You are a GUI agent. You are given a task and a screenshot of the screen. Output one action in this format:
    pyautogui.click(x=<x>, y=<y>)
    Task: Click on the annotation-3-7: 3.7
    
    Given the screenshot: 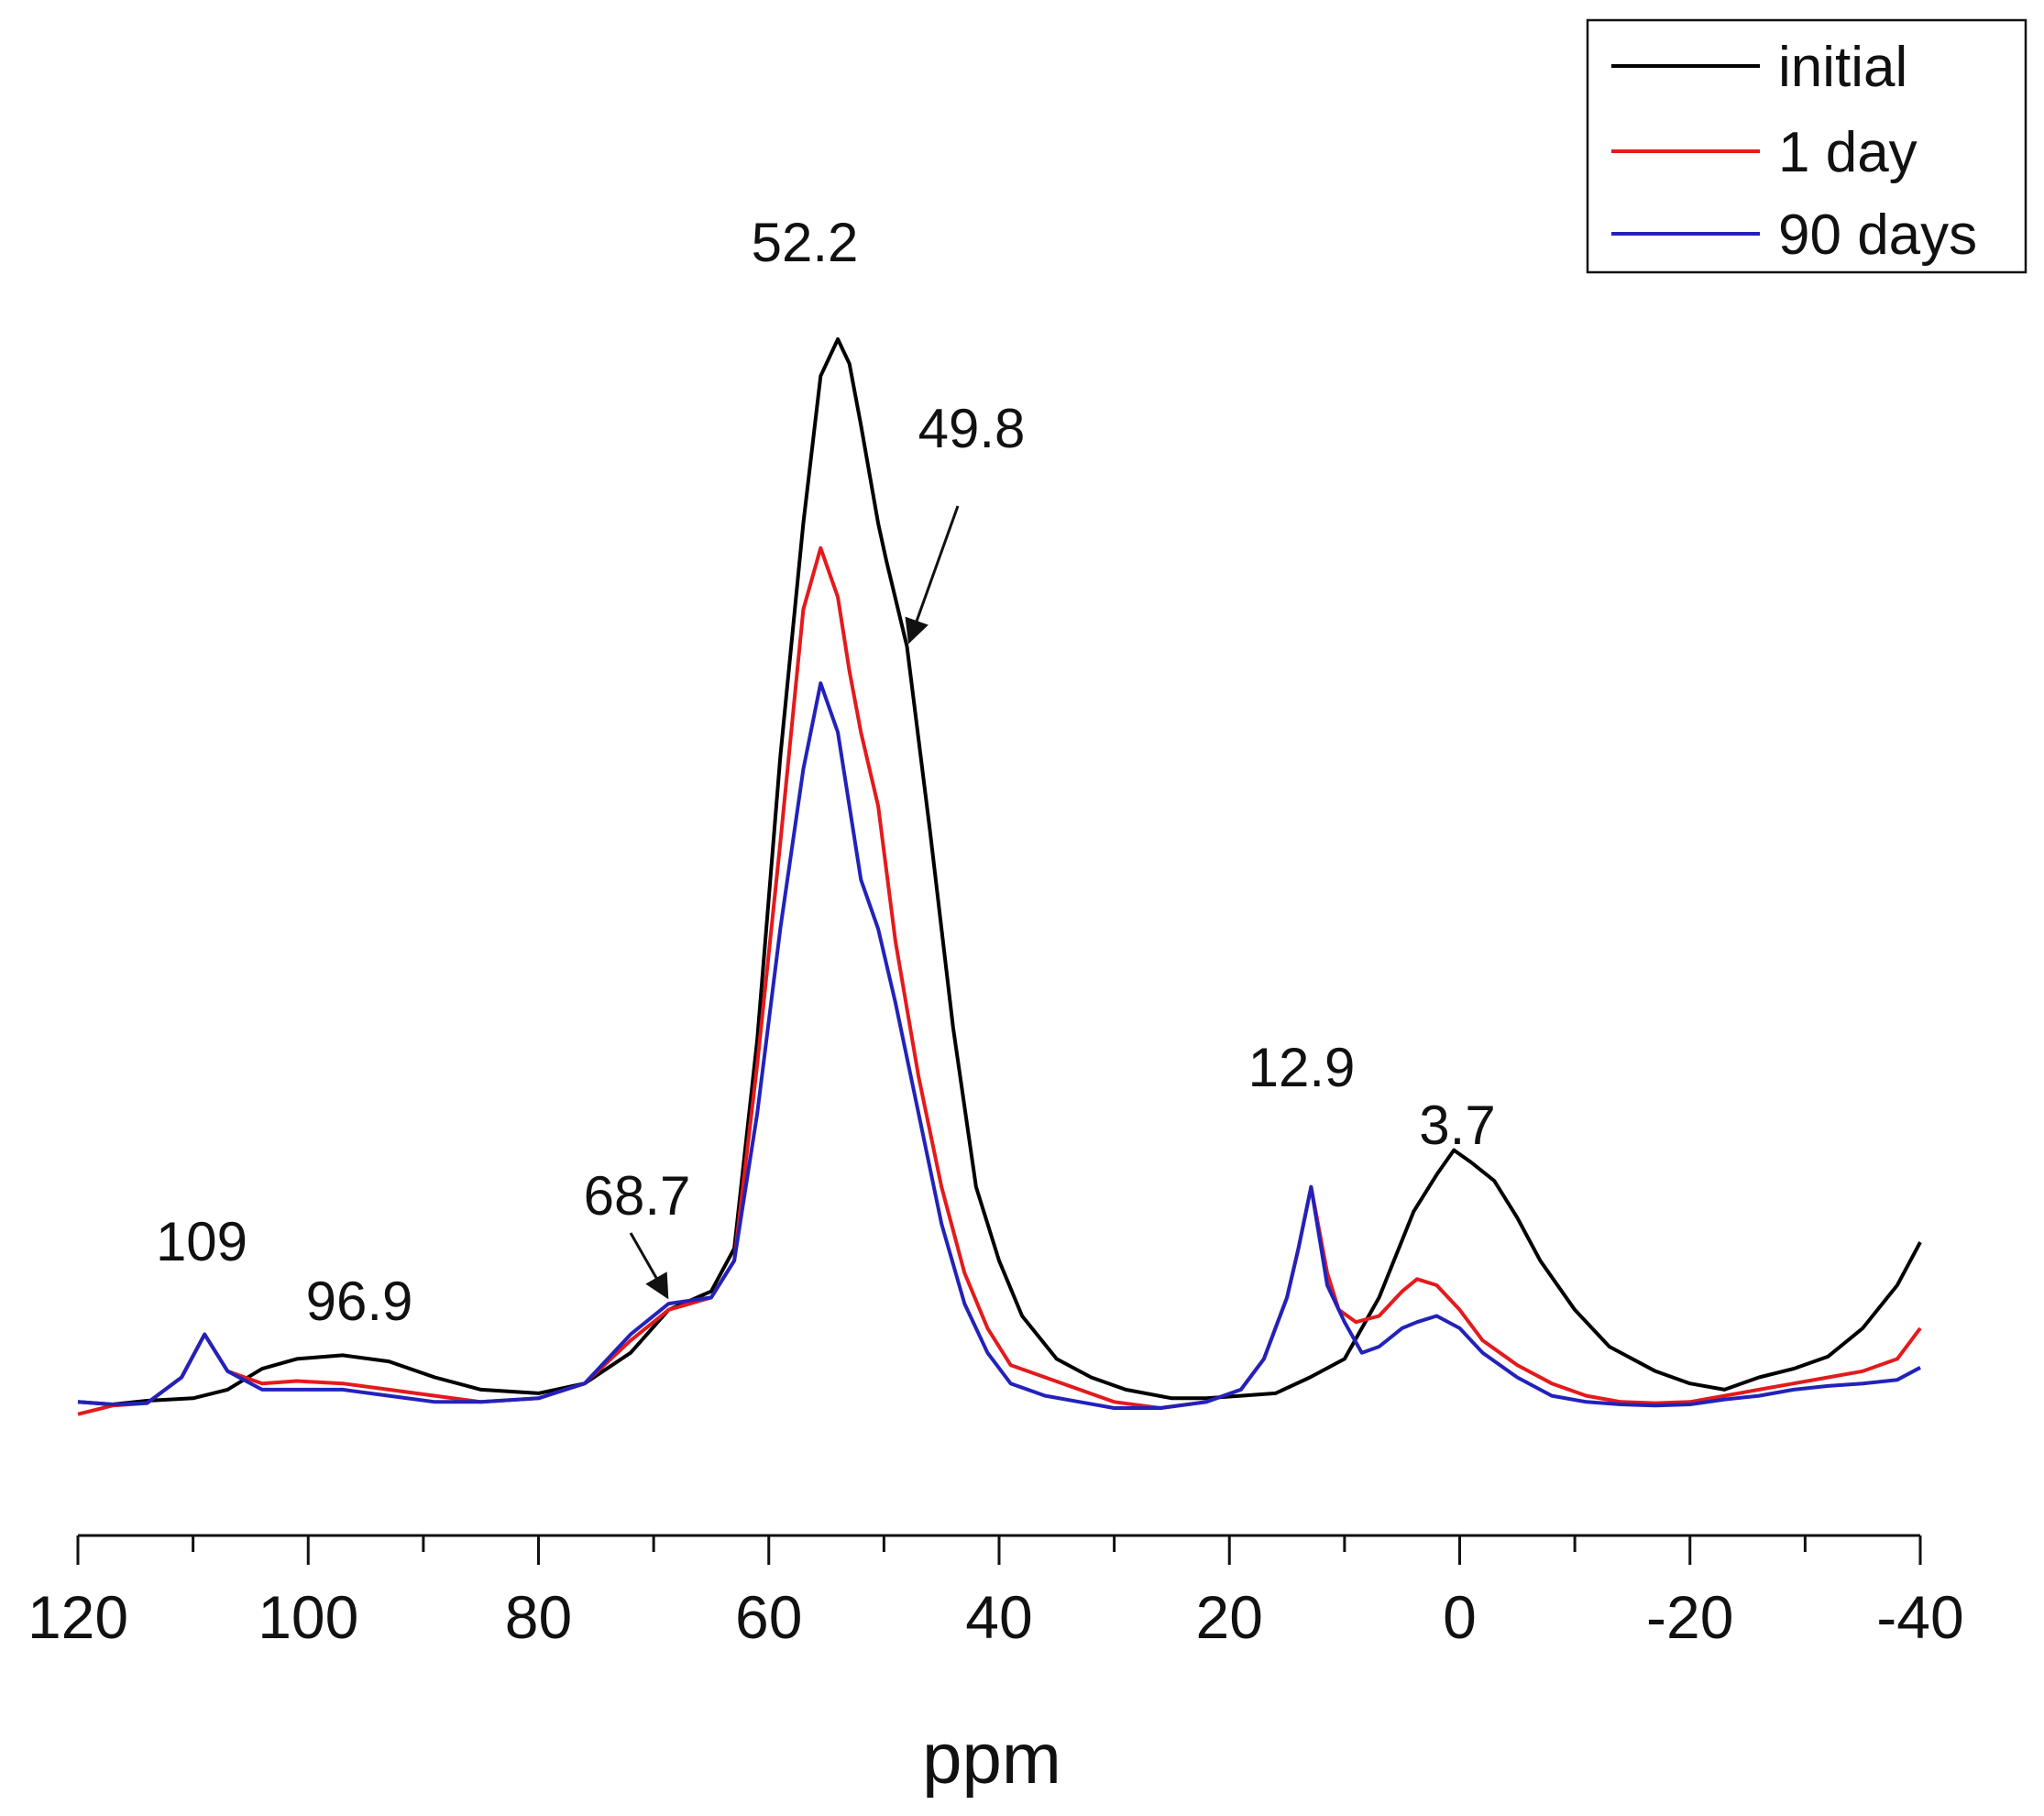 What is the action you would take?
    pyautogui.click(x=1457, y=1125)
    